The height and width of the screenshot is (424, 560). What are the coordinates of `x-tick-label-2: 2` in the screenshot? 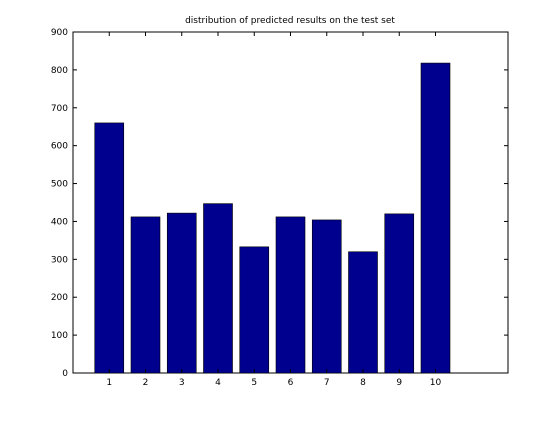 It's located at (146, 383).